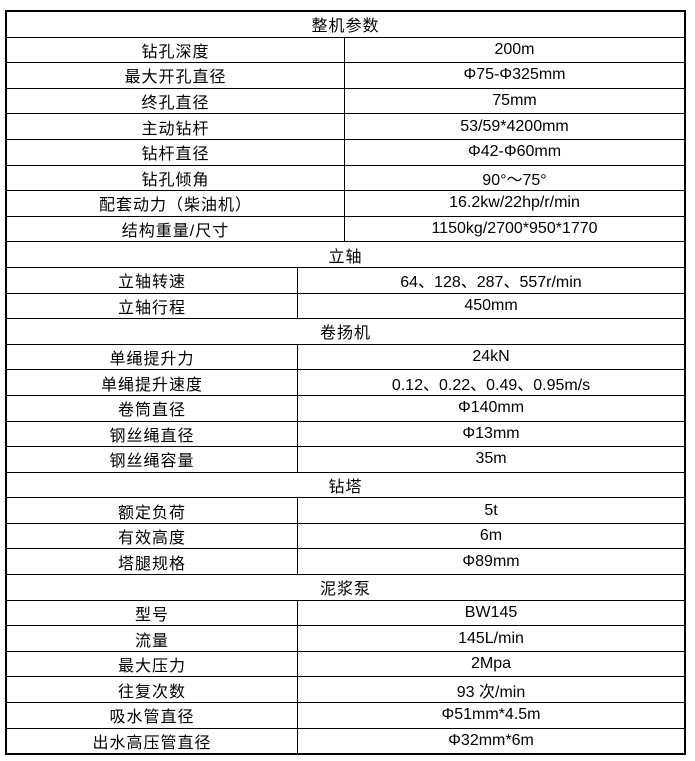 This screenshot has width=695, height=761. What do you see at coordinates (491, 283) in the screenshot?
I see `param-value: 64、128、287、557r/min` at bounding box center [491, 283].